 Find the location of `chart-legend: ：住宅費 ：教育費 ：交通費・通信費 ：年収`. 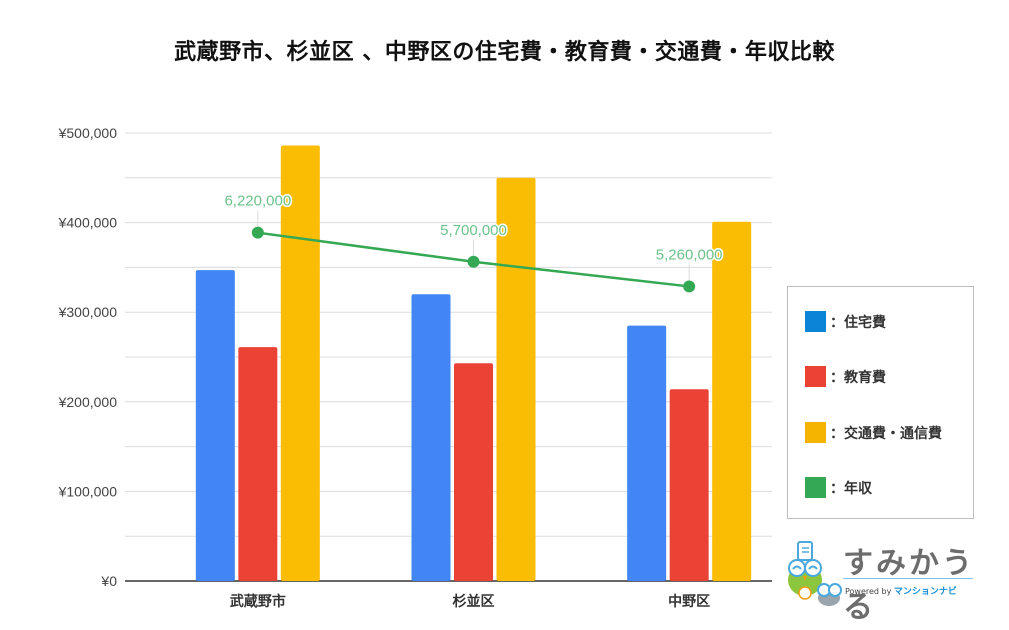

chart-legend: ：住宅費 ：教育費 ：交通費・通信費 ：年収 is located at coordinates (880, 402).